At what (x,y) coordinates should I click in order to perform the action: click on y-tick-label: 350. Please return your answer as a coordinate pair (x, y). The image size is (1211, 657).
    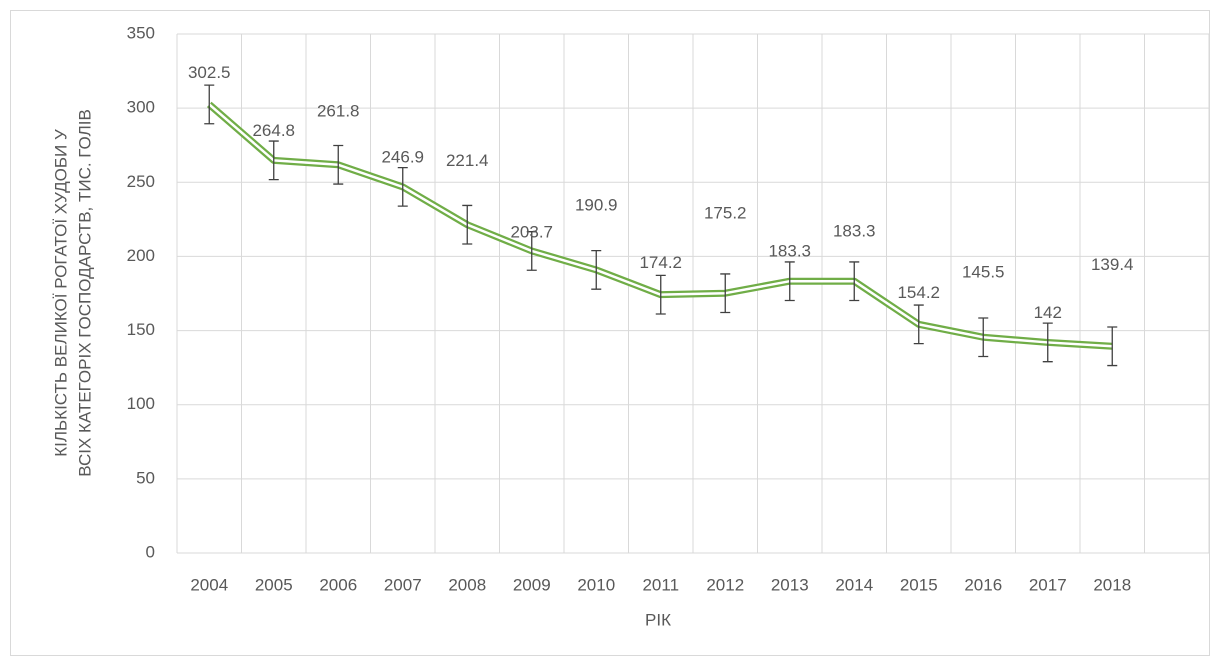
    Looking at the image, I should click on (141, 32).